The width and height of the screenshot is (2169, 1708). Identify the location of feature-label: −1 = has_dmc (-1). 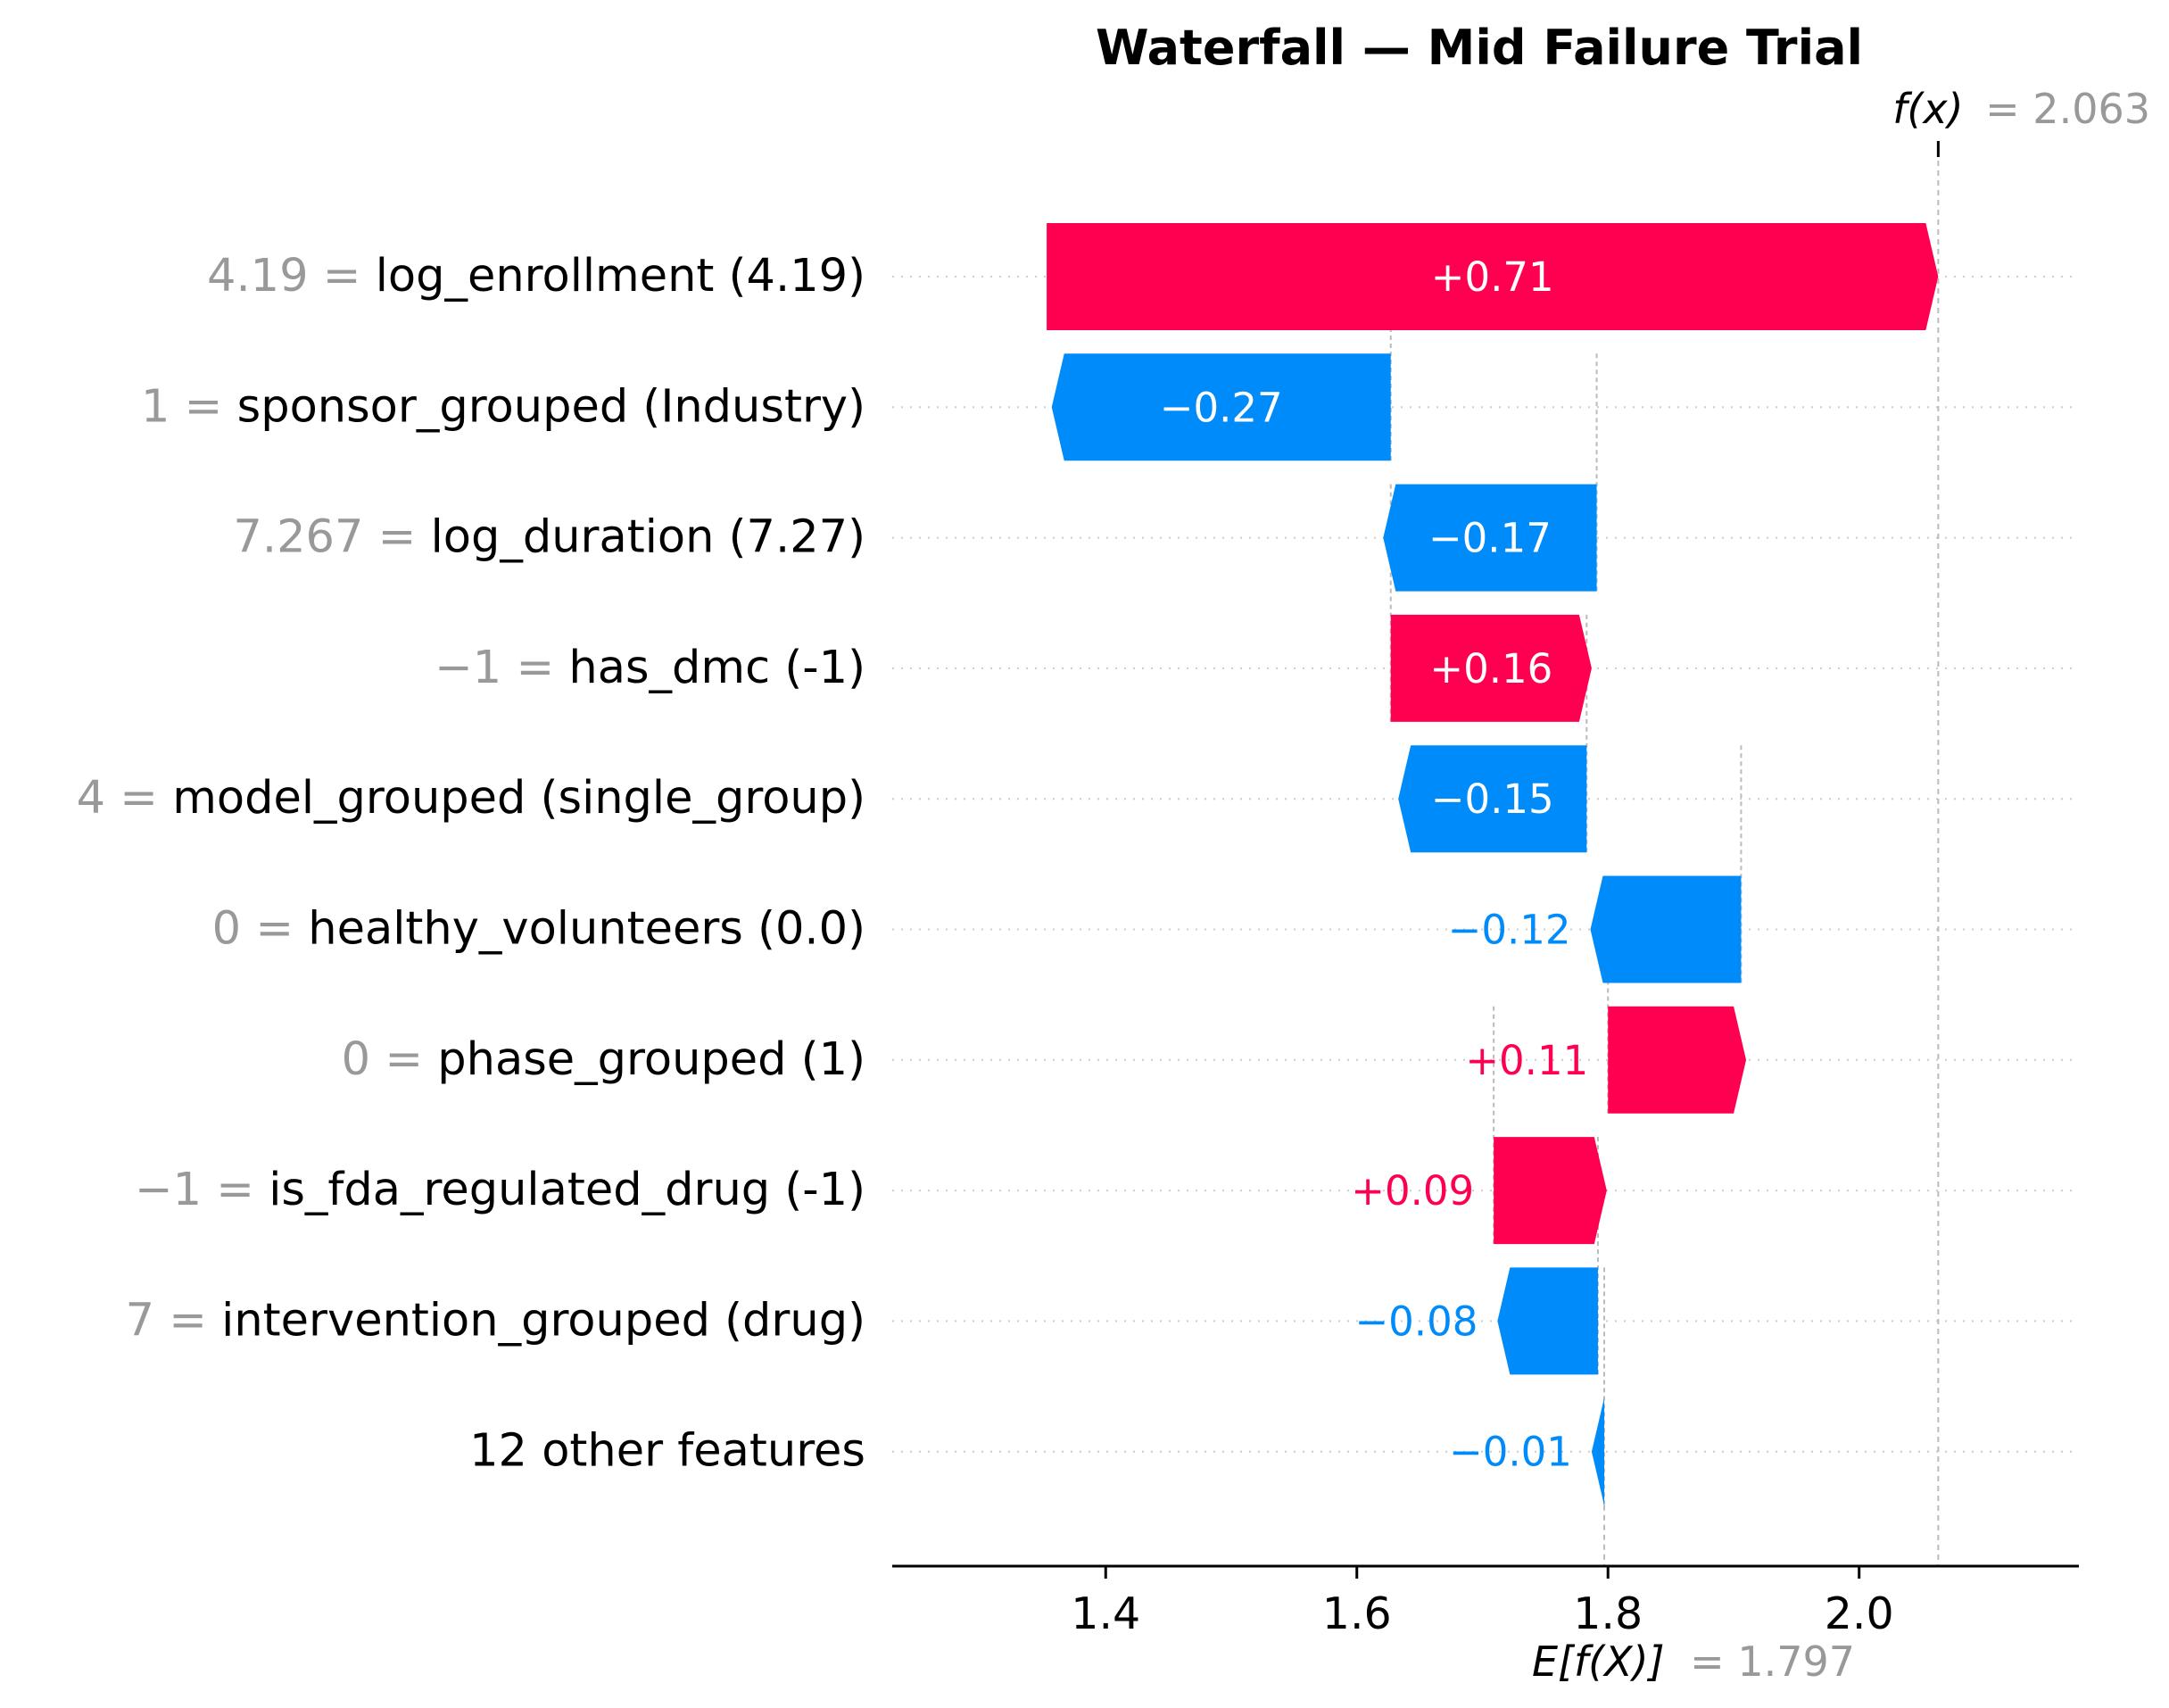
(650, 668).